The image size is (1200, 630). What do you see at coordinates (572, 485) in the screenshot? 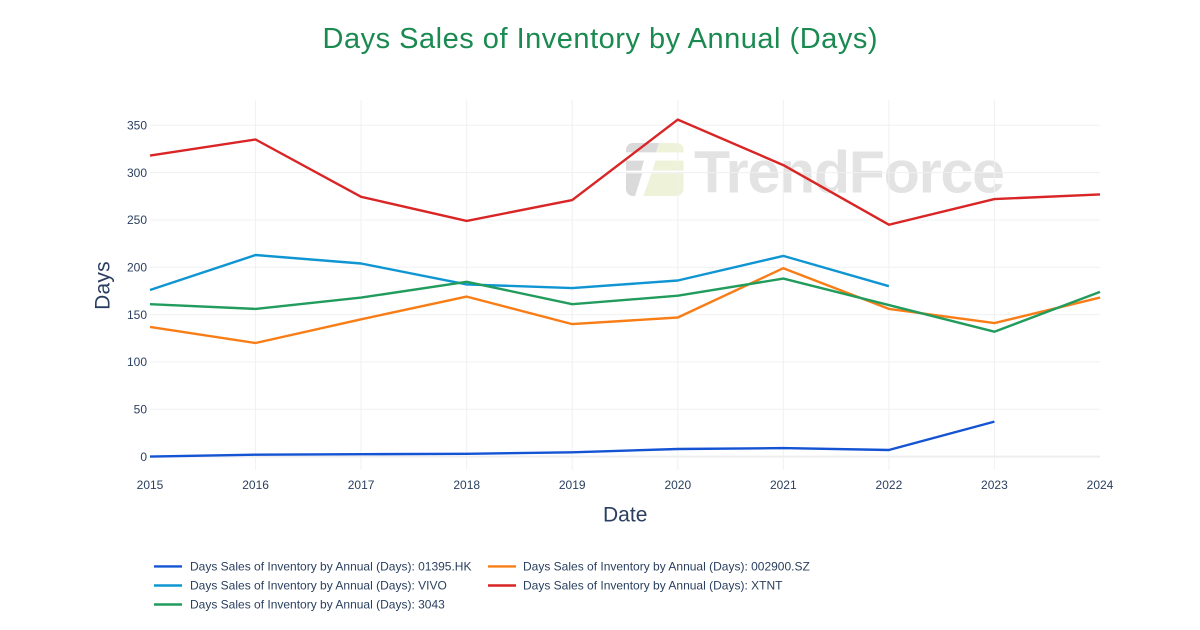
I see `svg-text: 2019` at bounding box center [572, 485].